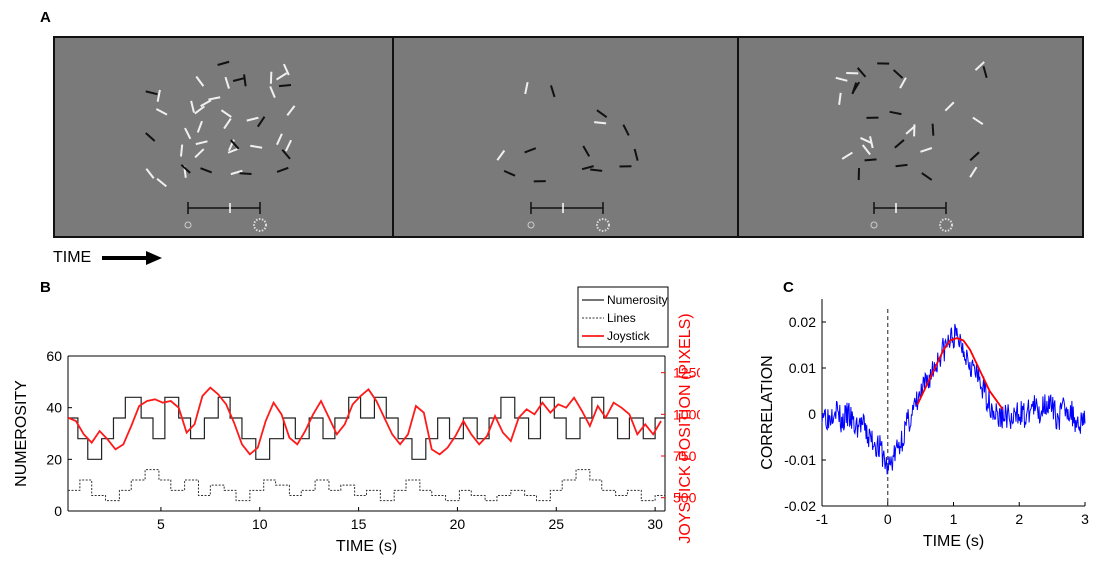  What do you see at coordinates (629, 336) in the screenshot?
I see `legend-entry: Joystick` at bounding box center [629, 336].